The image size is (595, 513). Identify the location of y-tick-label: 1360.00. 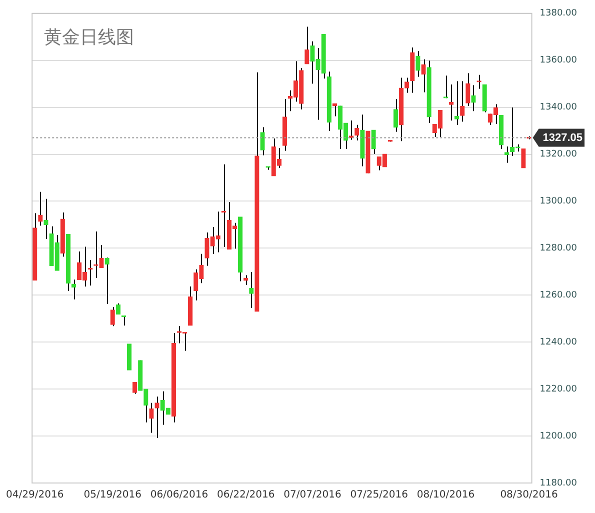
(559, 61).